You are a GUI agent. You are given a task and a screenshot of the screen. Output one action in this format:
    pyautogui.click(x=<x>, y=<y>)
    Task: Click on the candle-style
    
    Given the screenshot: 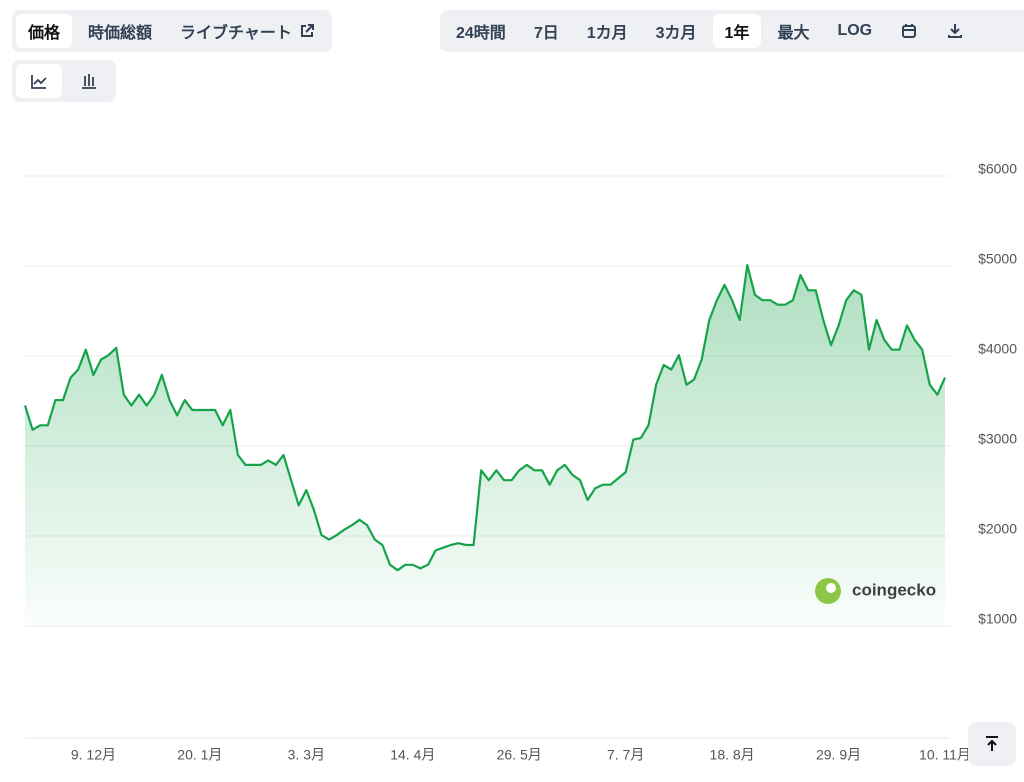 What is the action you would take?
    pyautogui.click(x=89, y=81)
    